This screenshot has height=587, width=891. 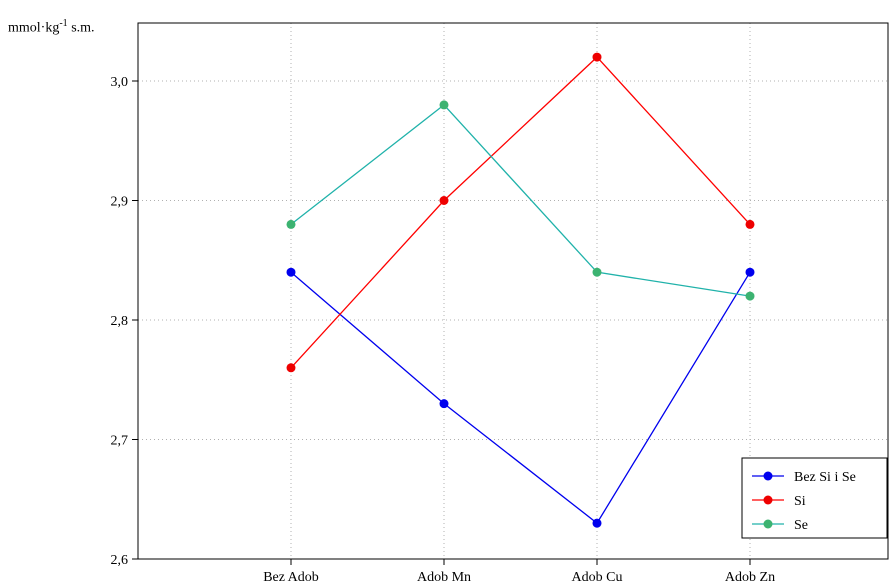 I want to click on y-axis-unit-label: mmol·kg-1 s.m., so click(x=51, y=27).